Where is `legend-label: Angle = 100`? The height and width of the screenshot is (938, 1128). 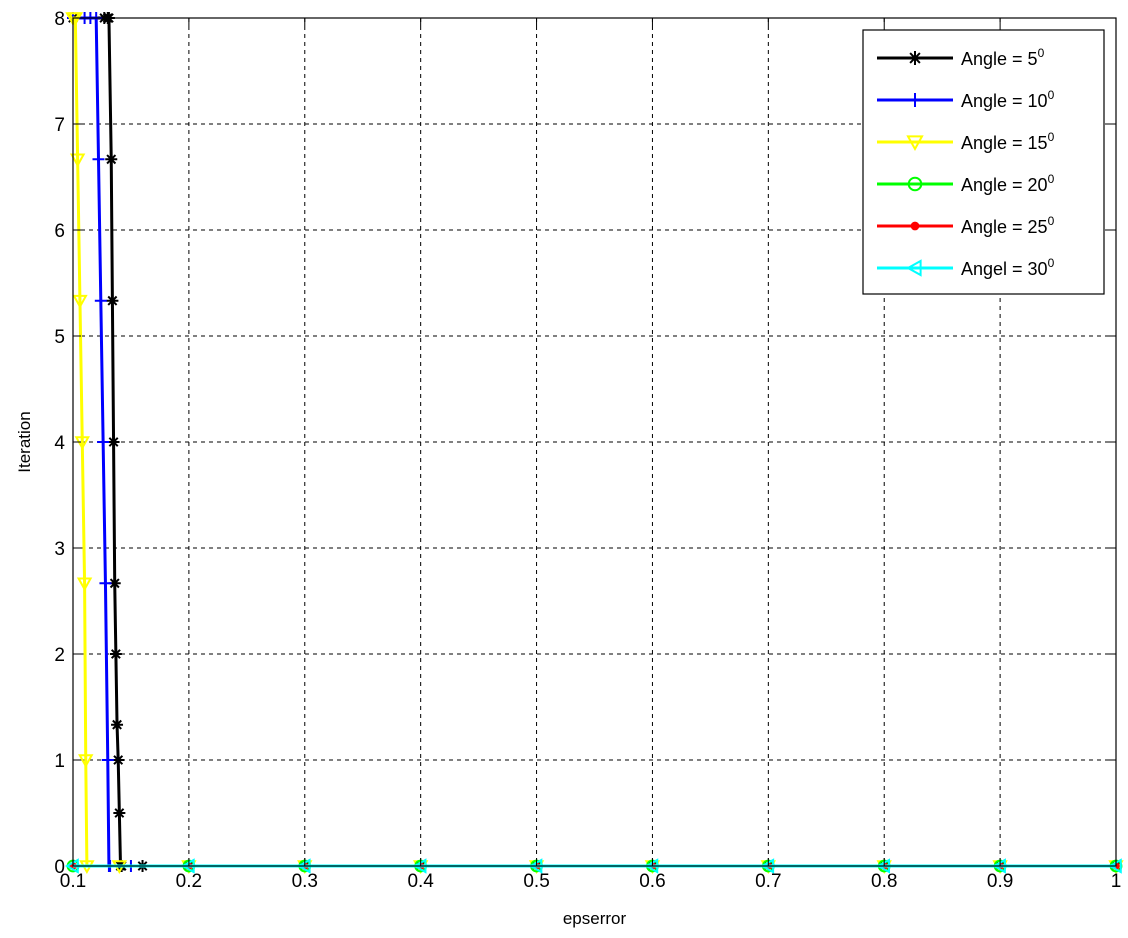 legend-label: Angle = 100 is located at coordinates (1008, 99).